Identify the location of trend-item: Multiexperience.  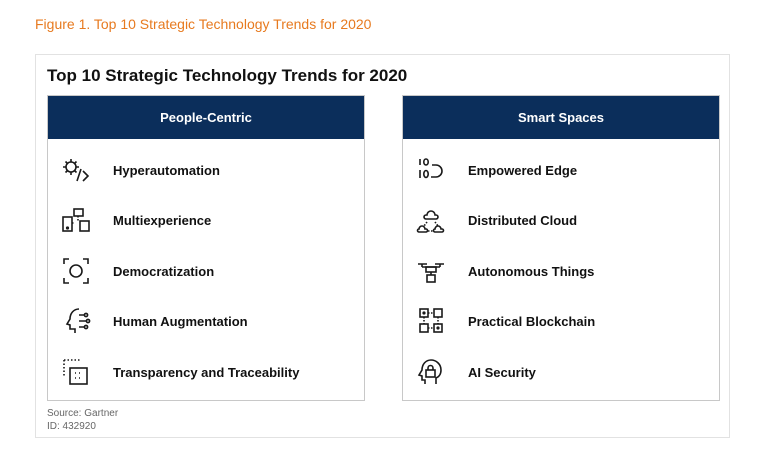
(129, 220).